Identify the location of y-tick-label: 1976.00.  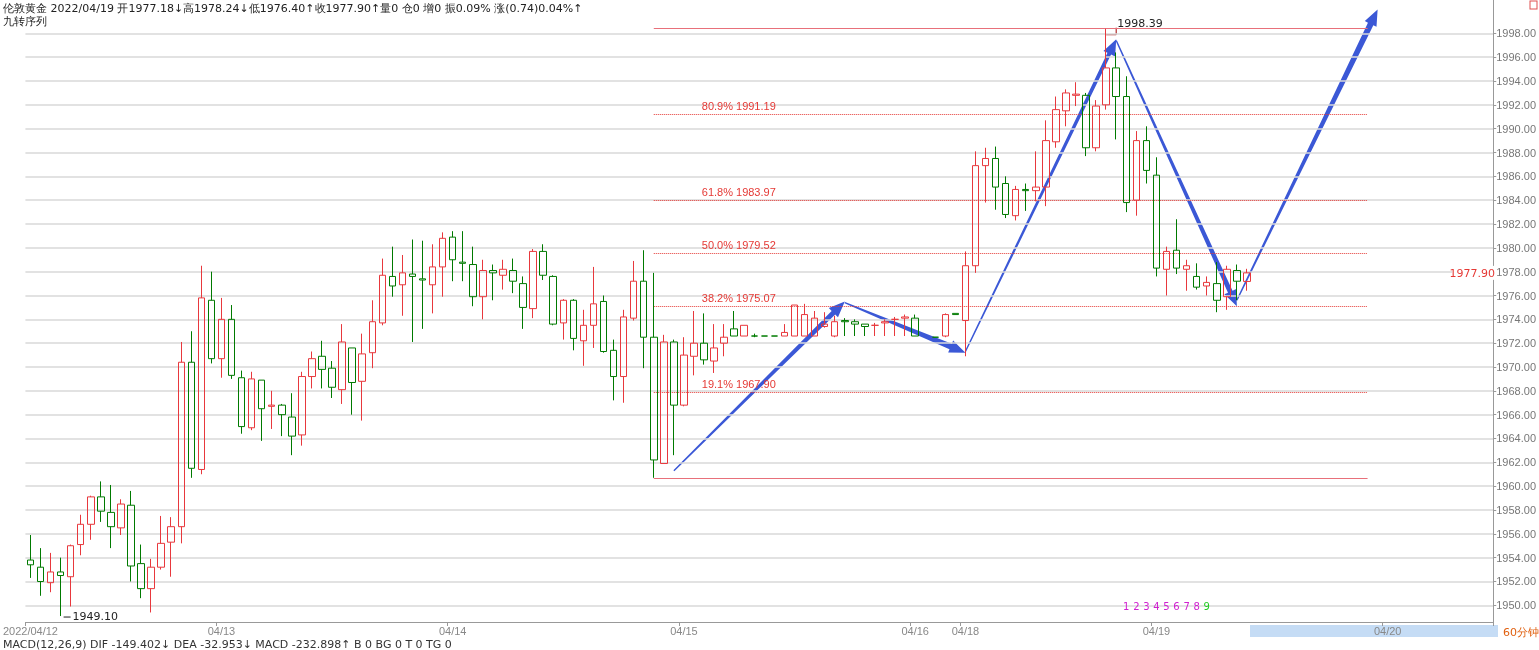
(1516, 295).